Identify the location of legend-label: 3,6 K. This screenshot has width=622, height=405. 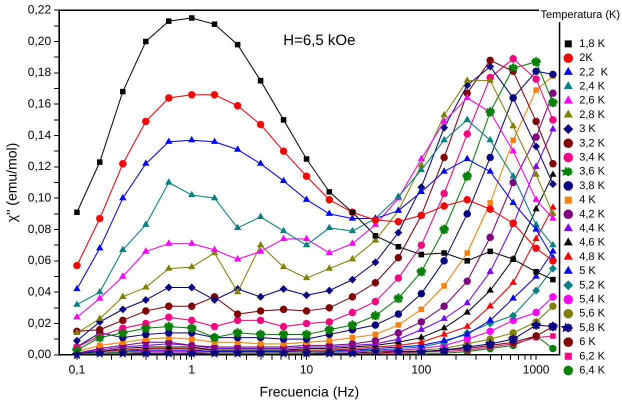
(592, 172).